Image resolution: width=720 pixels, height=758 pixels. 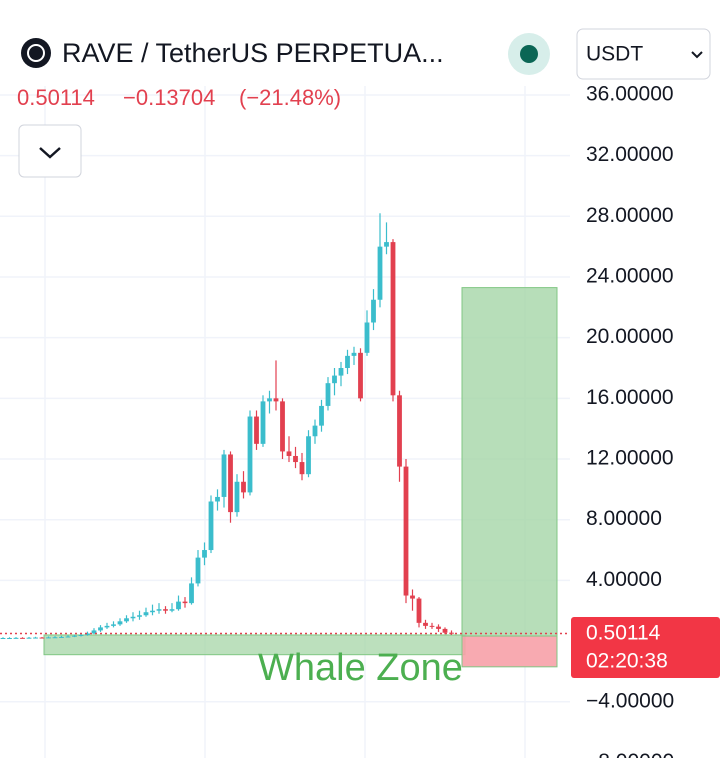 I want to click on countdown: 02:20:38, so click(x=627, y=661).